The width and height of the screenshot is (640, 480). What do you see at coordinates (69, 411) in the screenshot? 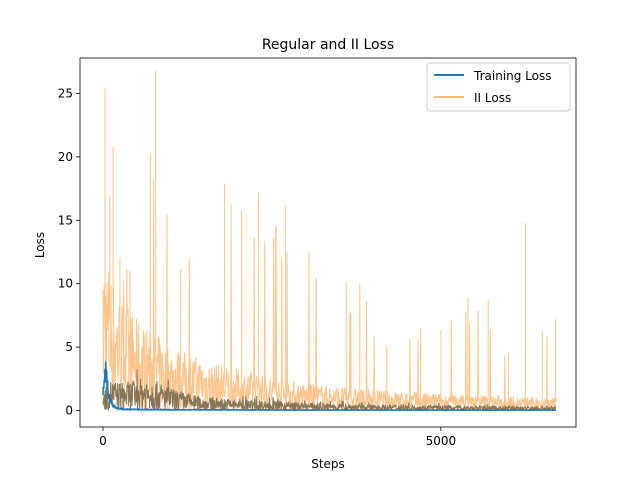
I see `y-tick-label: 0` at bounding box center [69, 411].